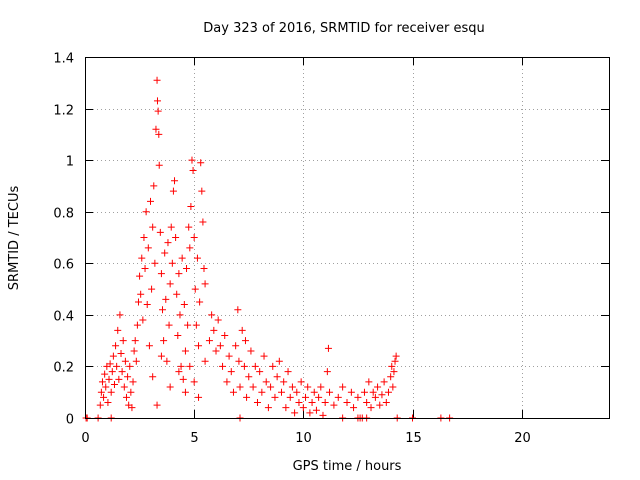 This screenshot has width=640, height=480. I want to click on y-tick-label: 0.2, so click(63, 368).